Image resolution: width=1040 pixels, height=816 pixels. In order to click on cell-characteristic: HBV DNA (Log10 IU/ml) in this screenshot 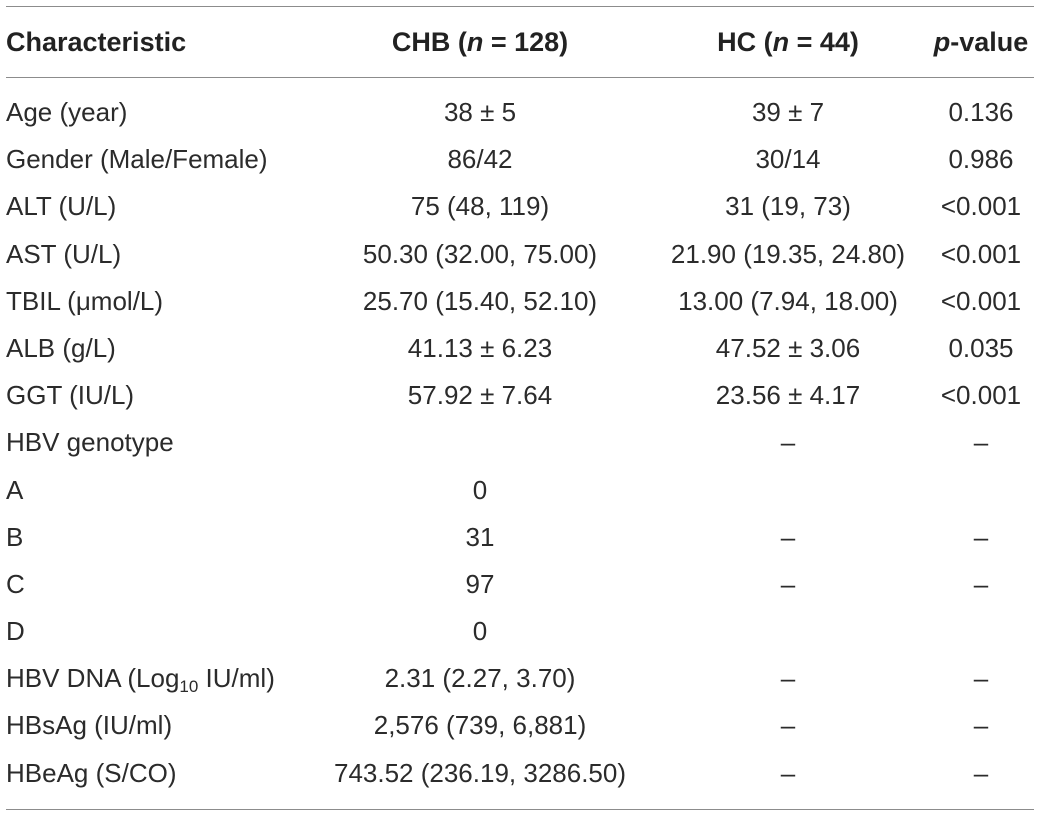, I will do `click(140, 678)`.